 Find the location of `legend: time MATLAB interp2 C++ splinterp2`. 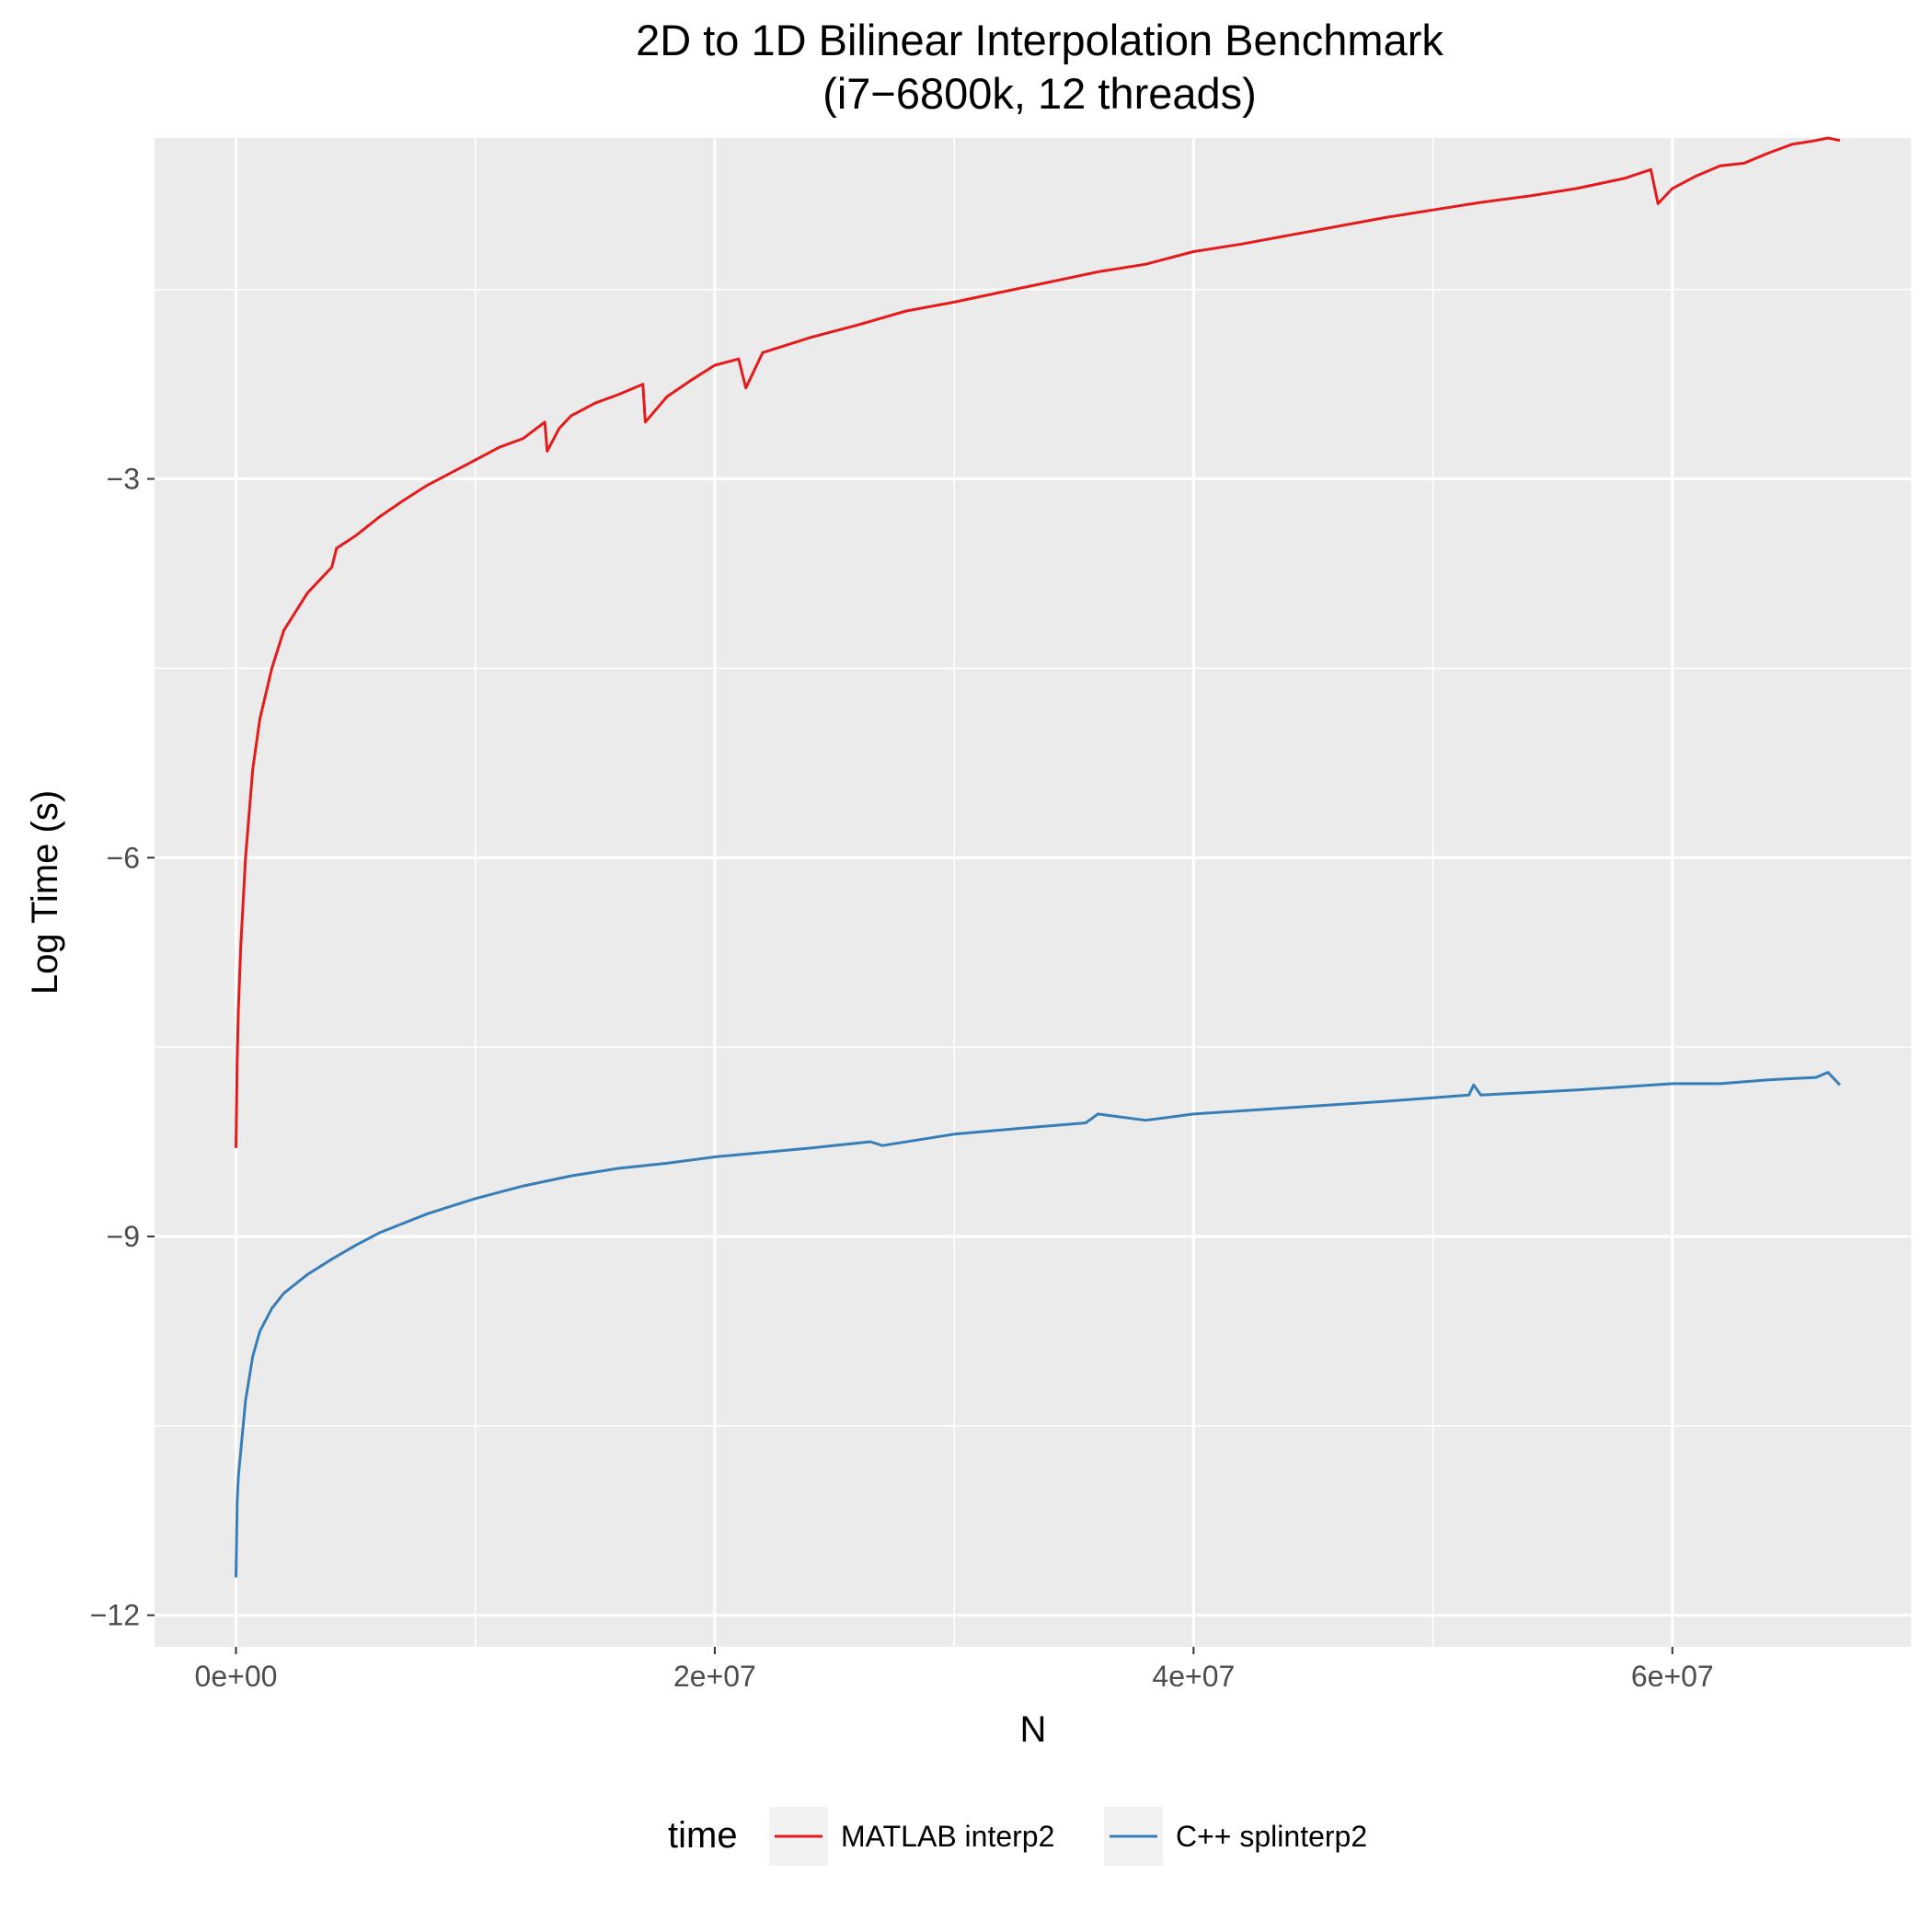

legend: time MATLAB interp2 C++ splinterp2 is located at coordinates (1018, 1836).